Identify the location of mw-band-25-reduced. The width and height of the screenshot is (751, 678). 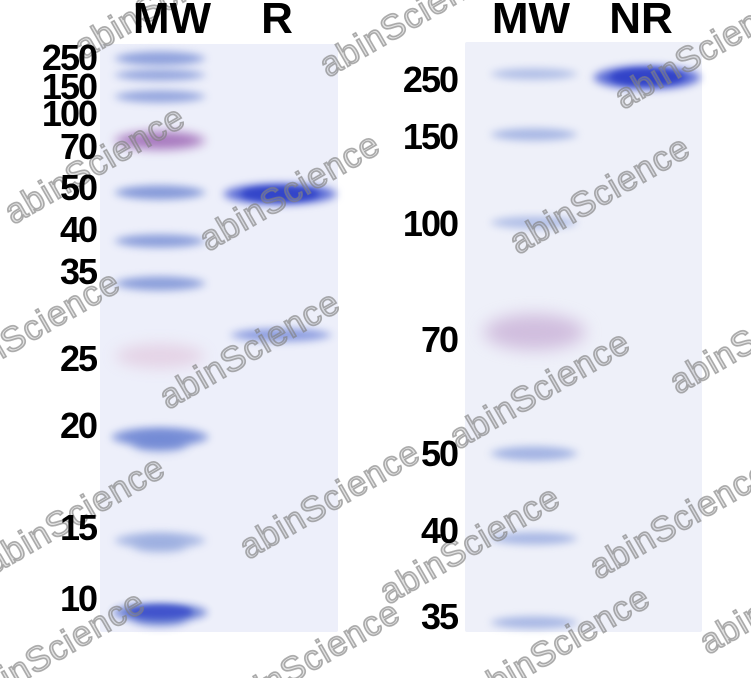
(160, 356).